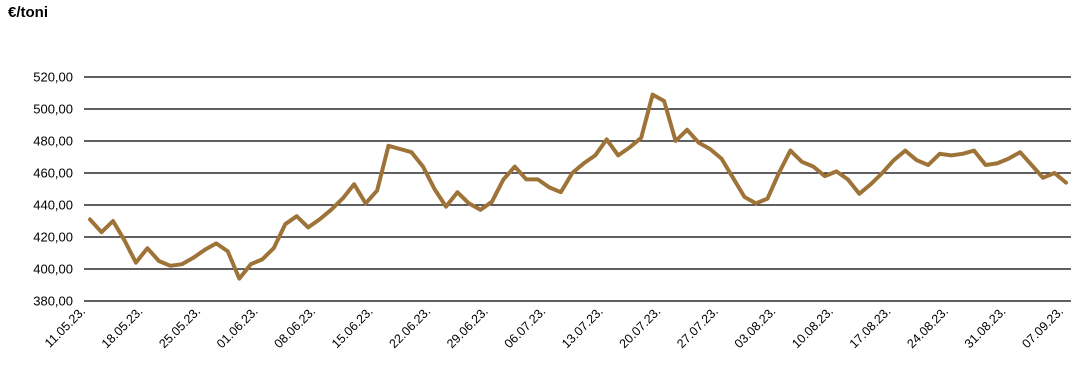  I want to click on y-tick-label: 460,00, so click(53, 173).